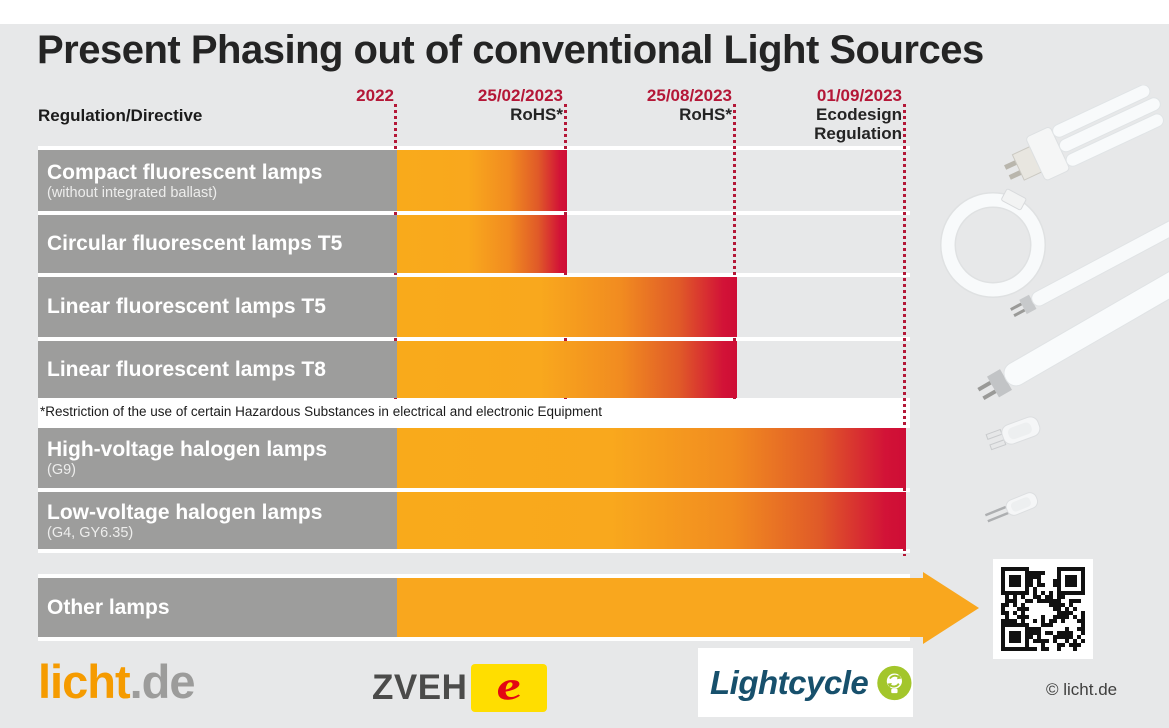  What do you see at coordinates (420, 687) in the screenshot?
I see `zveh-logo-text: ZVEH` at bounding box center [420, 687].